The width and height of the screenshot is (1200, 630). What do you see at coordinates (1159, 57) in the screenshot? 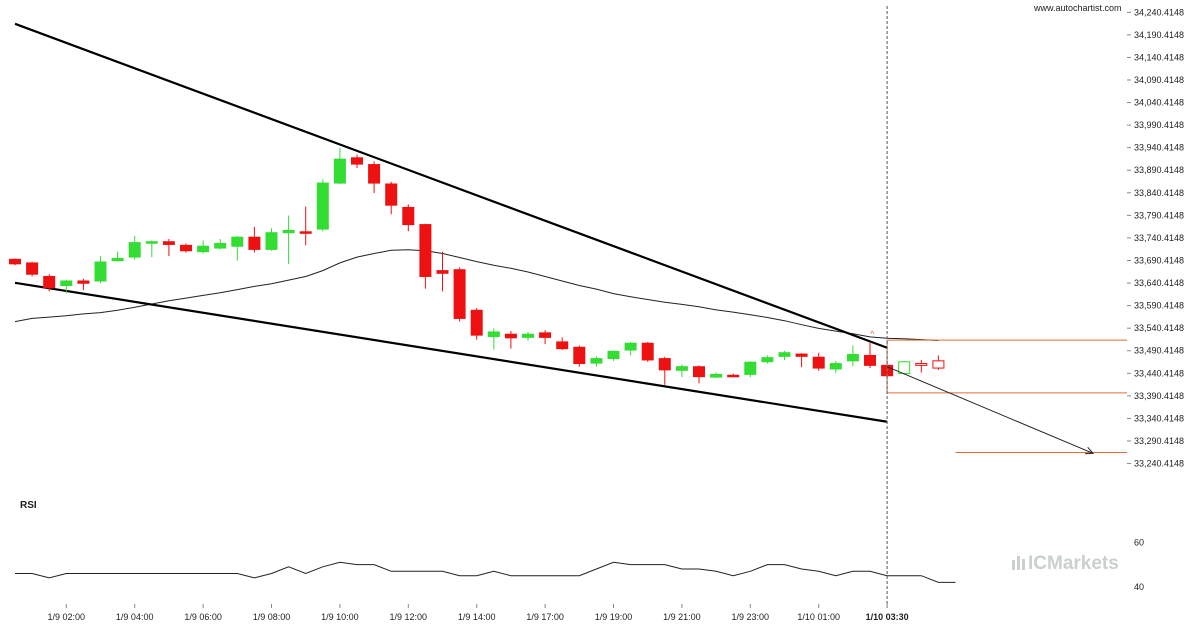
I see `y-tick-label: 34,140.4148` at bounding box center [1159, 57].